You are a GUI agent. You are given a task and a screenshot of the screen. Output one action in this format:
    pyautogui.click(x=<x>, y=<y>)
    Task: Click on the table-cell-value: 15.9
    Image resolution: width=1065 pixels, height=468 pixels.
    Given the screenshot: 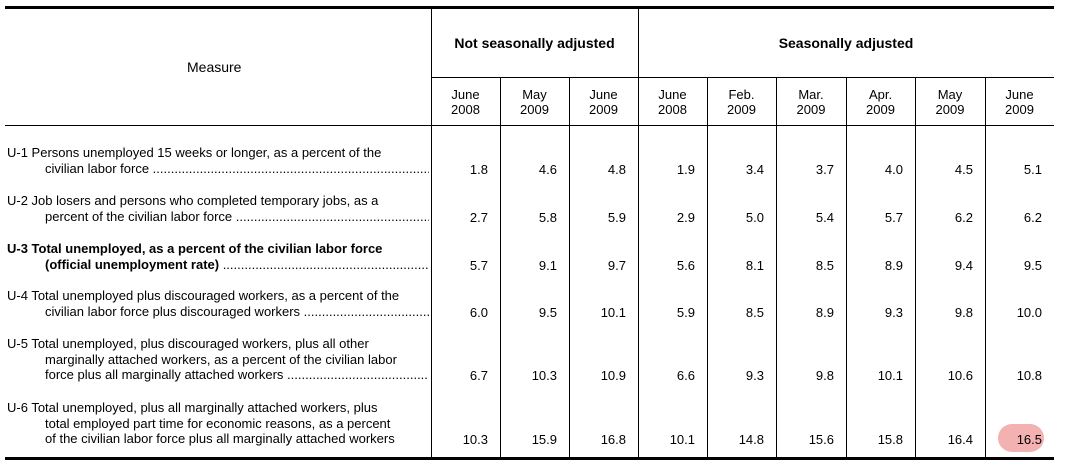 What is the action you would take?
    pyautogui.click(x=544, y=439)
    